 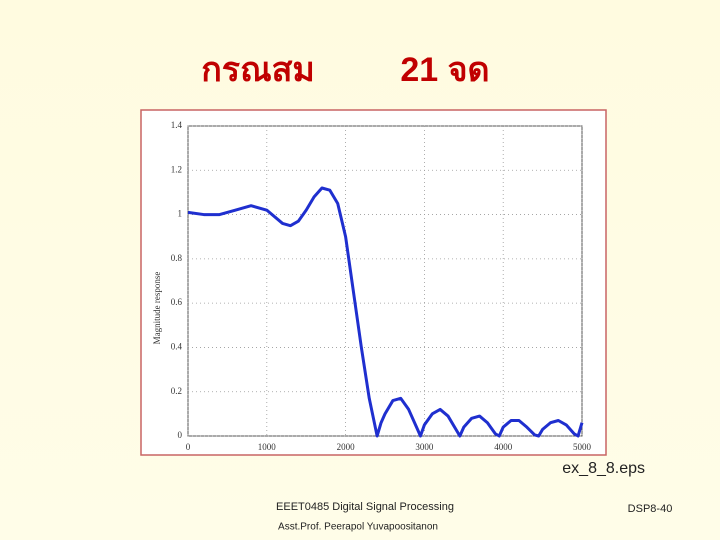 What do you see at coordinates (503, 447) in the screenshot?
I see `x-tick-label: 4000` at bounding box center [503, 447].